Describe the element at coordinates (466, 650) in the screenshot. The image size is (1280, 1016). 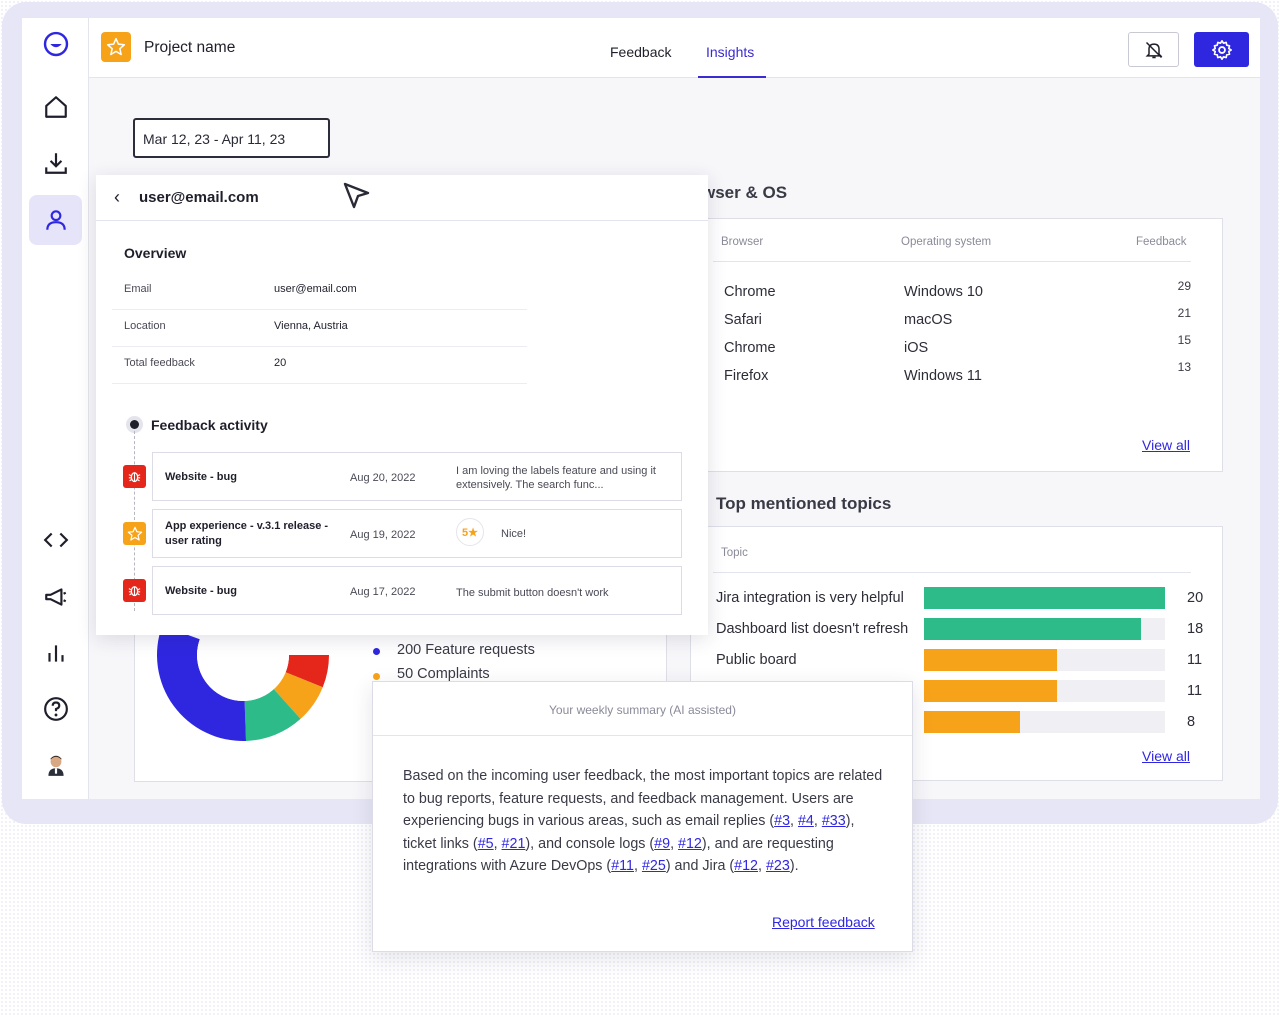
I see `legend-feature-requests: 200 Feature requests` at that location.